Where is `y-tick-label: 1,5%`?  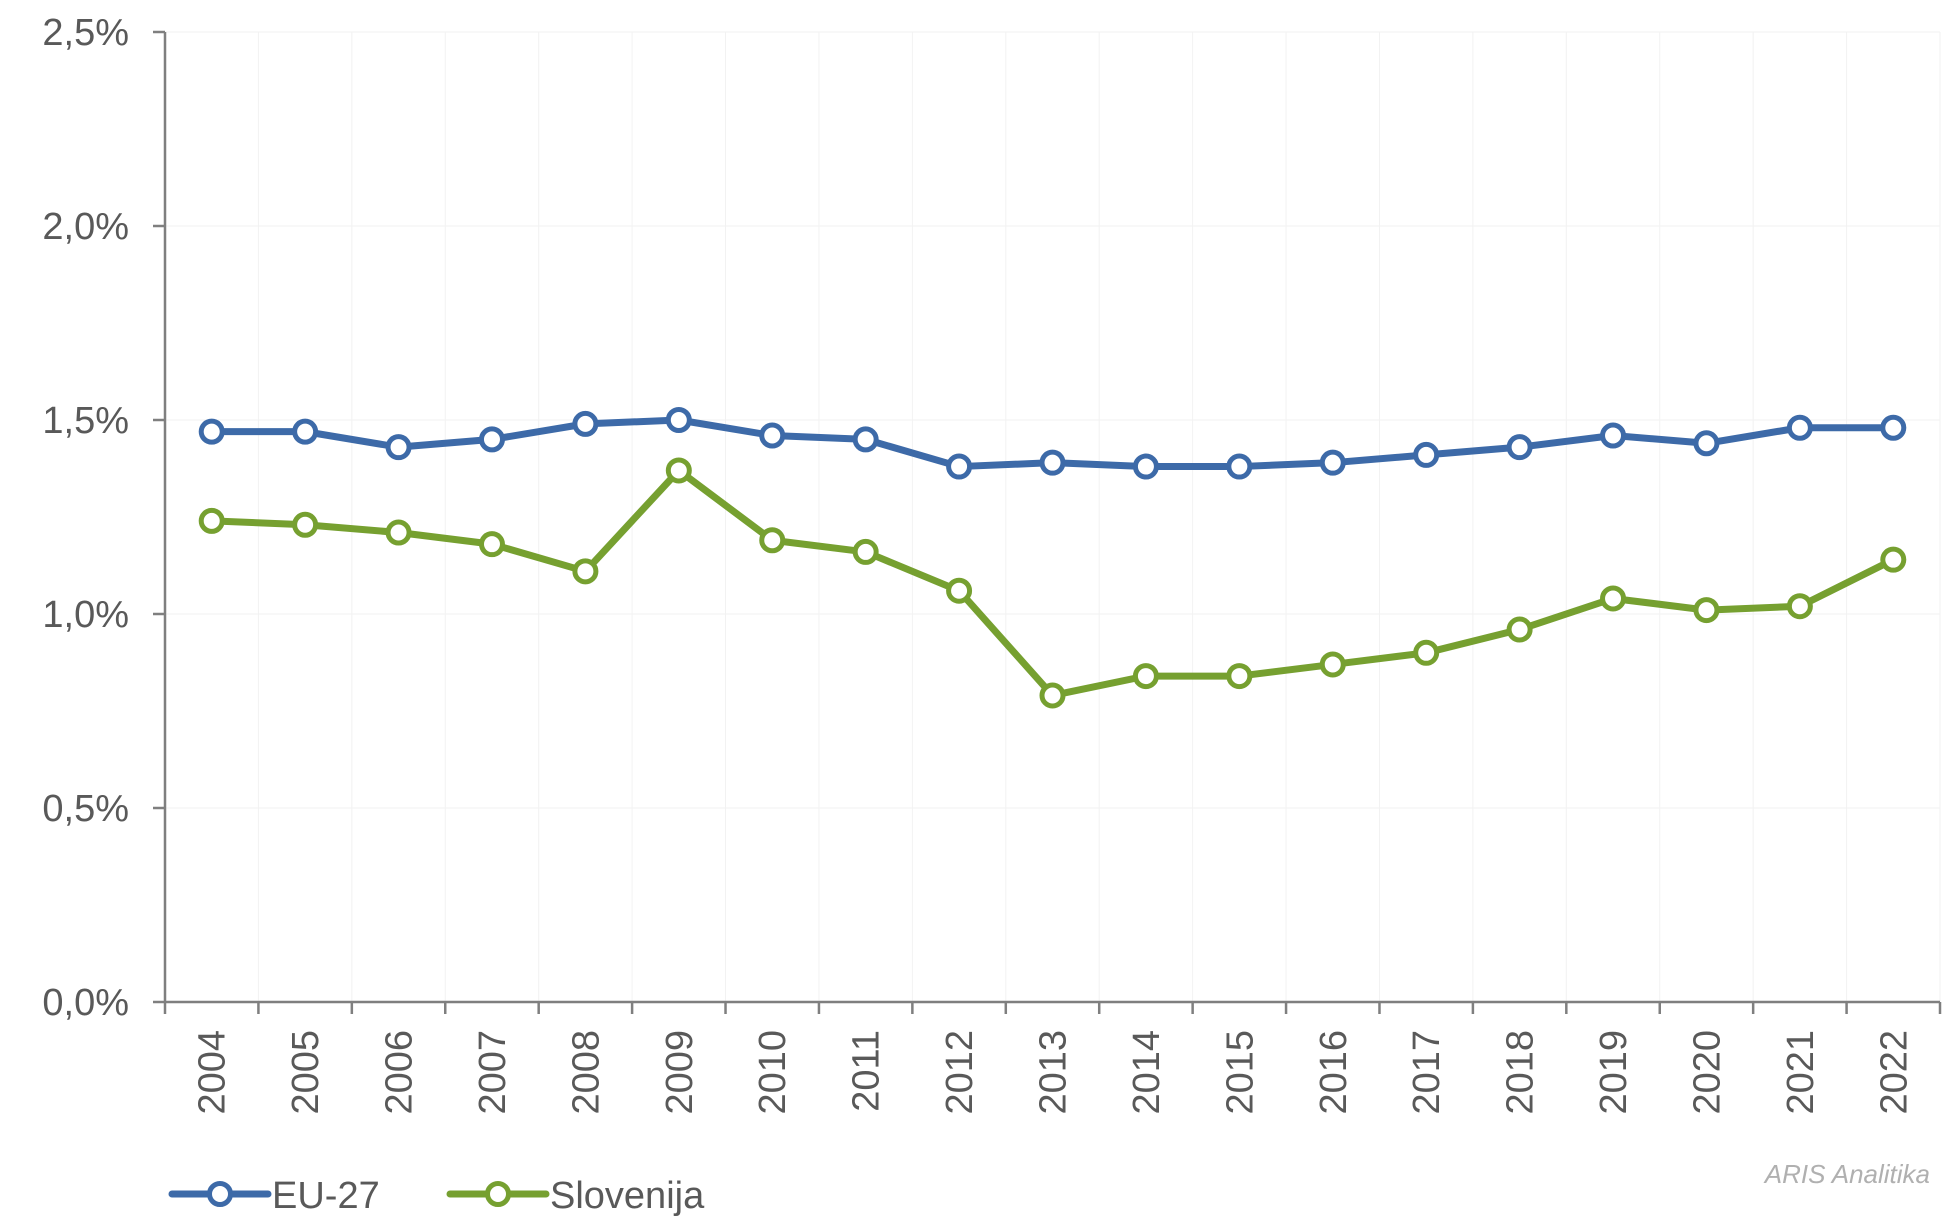
y-tick-label: 1,5% is located at coordinates (85, 421).